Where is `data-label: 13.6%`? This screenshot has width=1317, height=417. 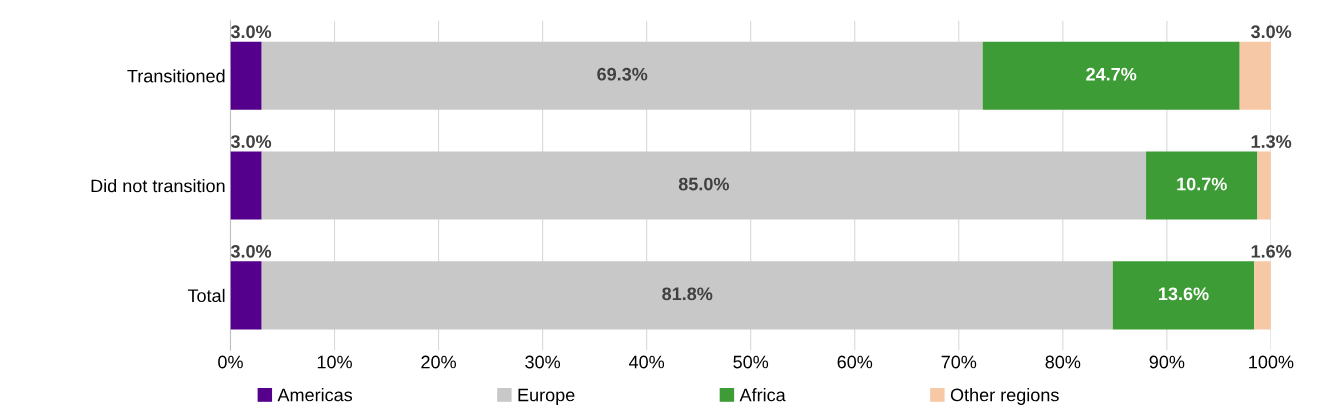 data-label: 13.6% is located at coordinates (1184, 294).